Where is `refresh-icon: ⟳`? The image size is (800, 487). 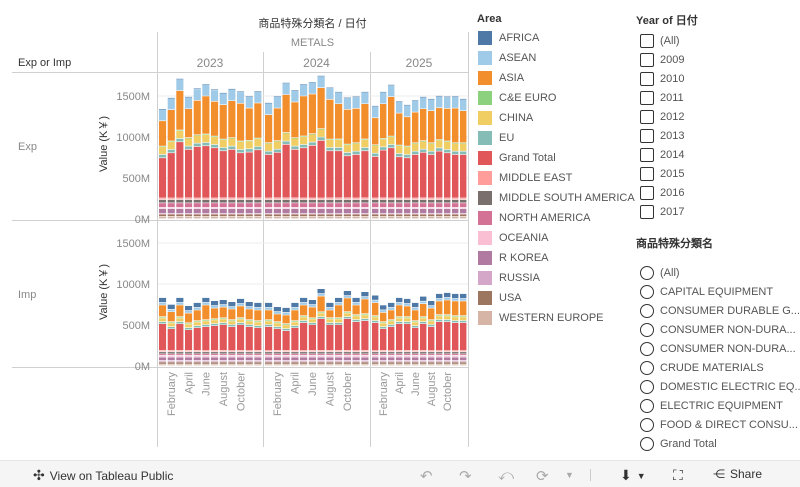
refresh-icon: ⟳ is located at coordinates (542, 476).